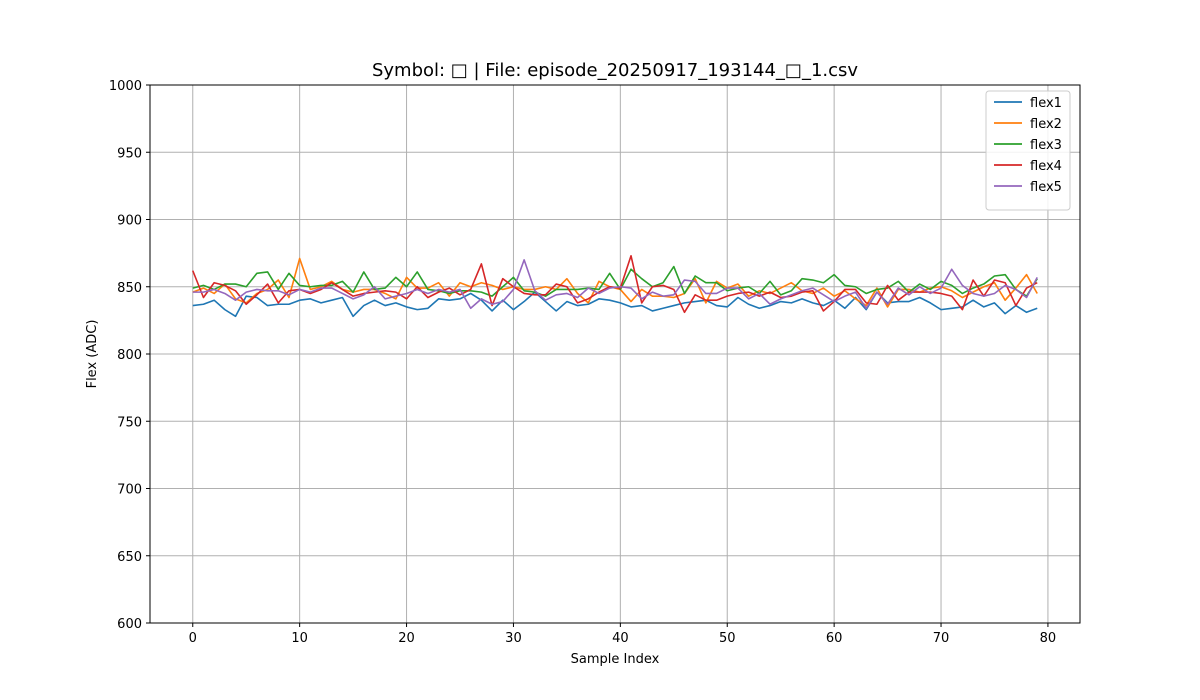 This screenshot has width=1200, height=700. I want to click on legend-box, so click(1028, 150).